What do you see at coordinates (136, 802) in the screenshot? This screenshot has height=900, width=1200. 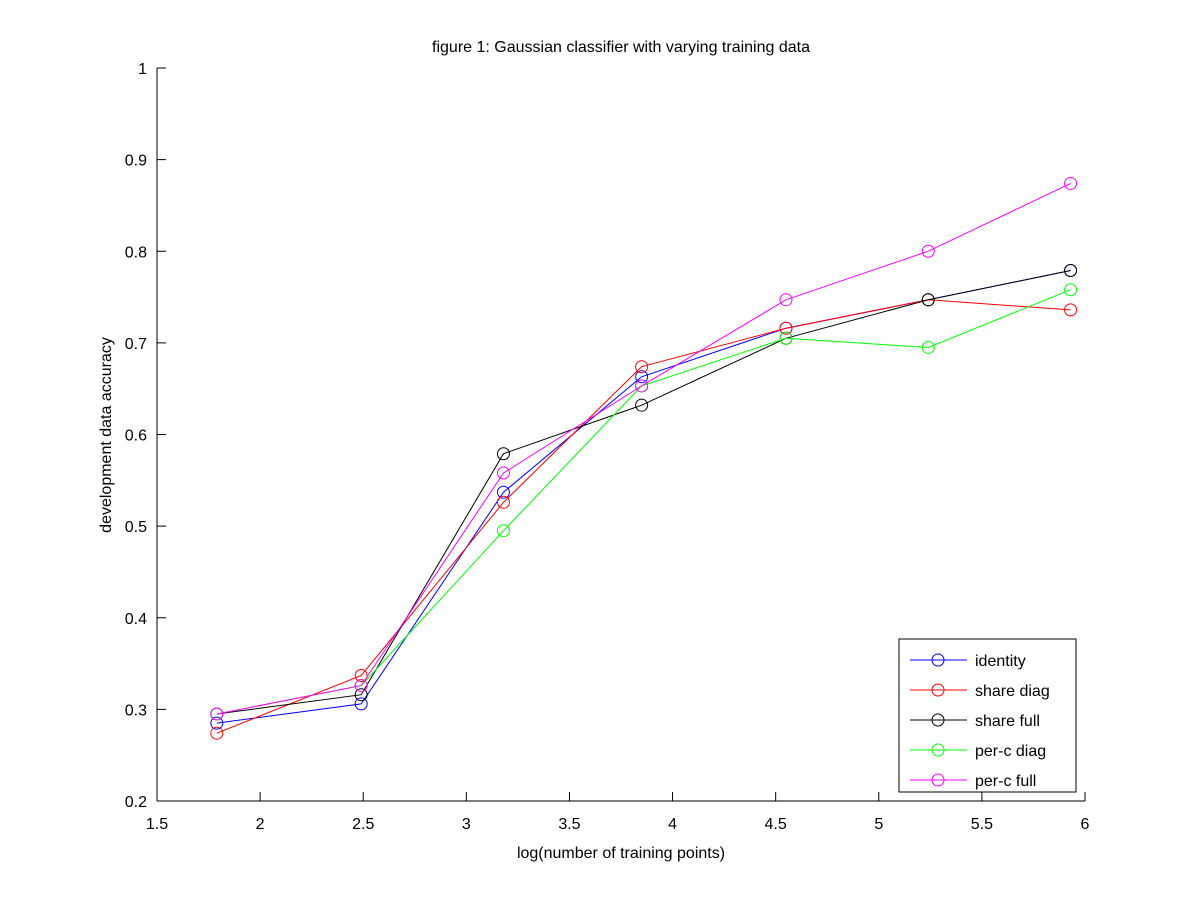 I see `y-tick-label: 0.2` at bounding box center [136, 802].